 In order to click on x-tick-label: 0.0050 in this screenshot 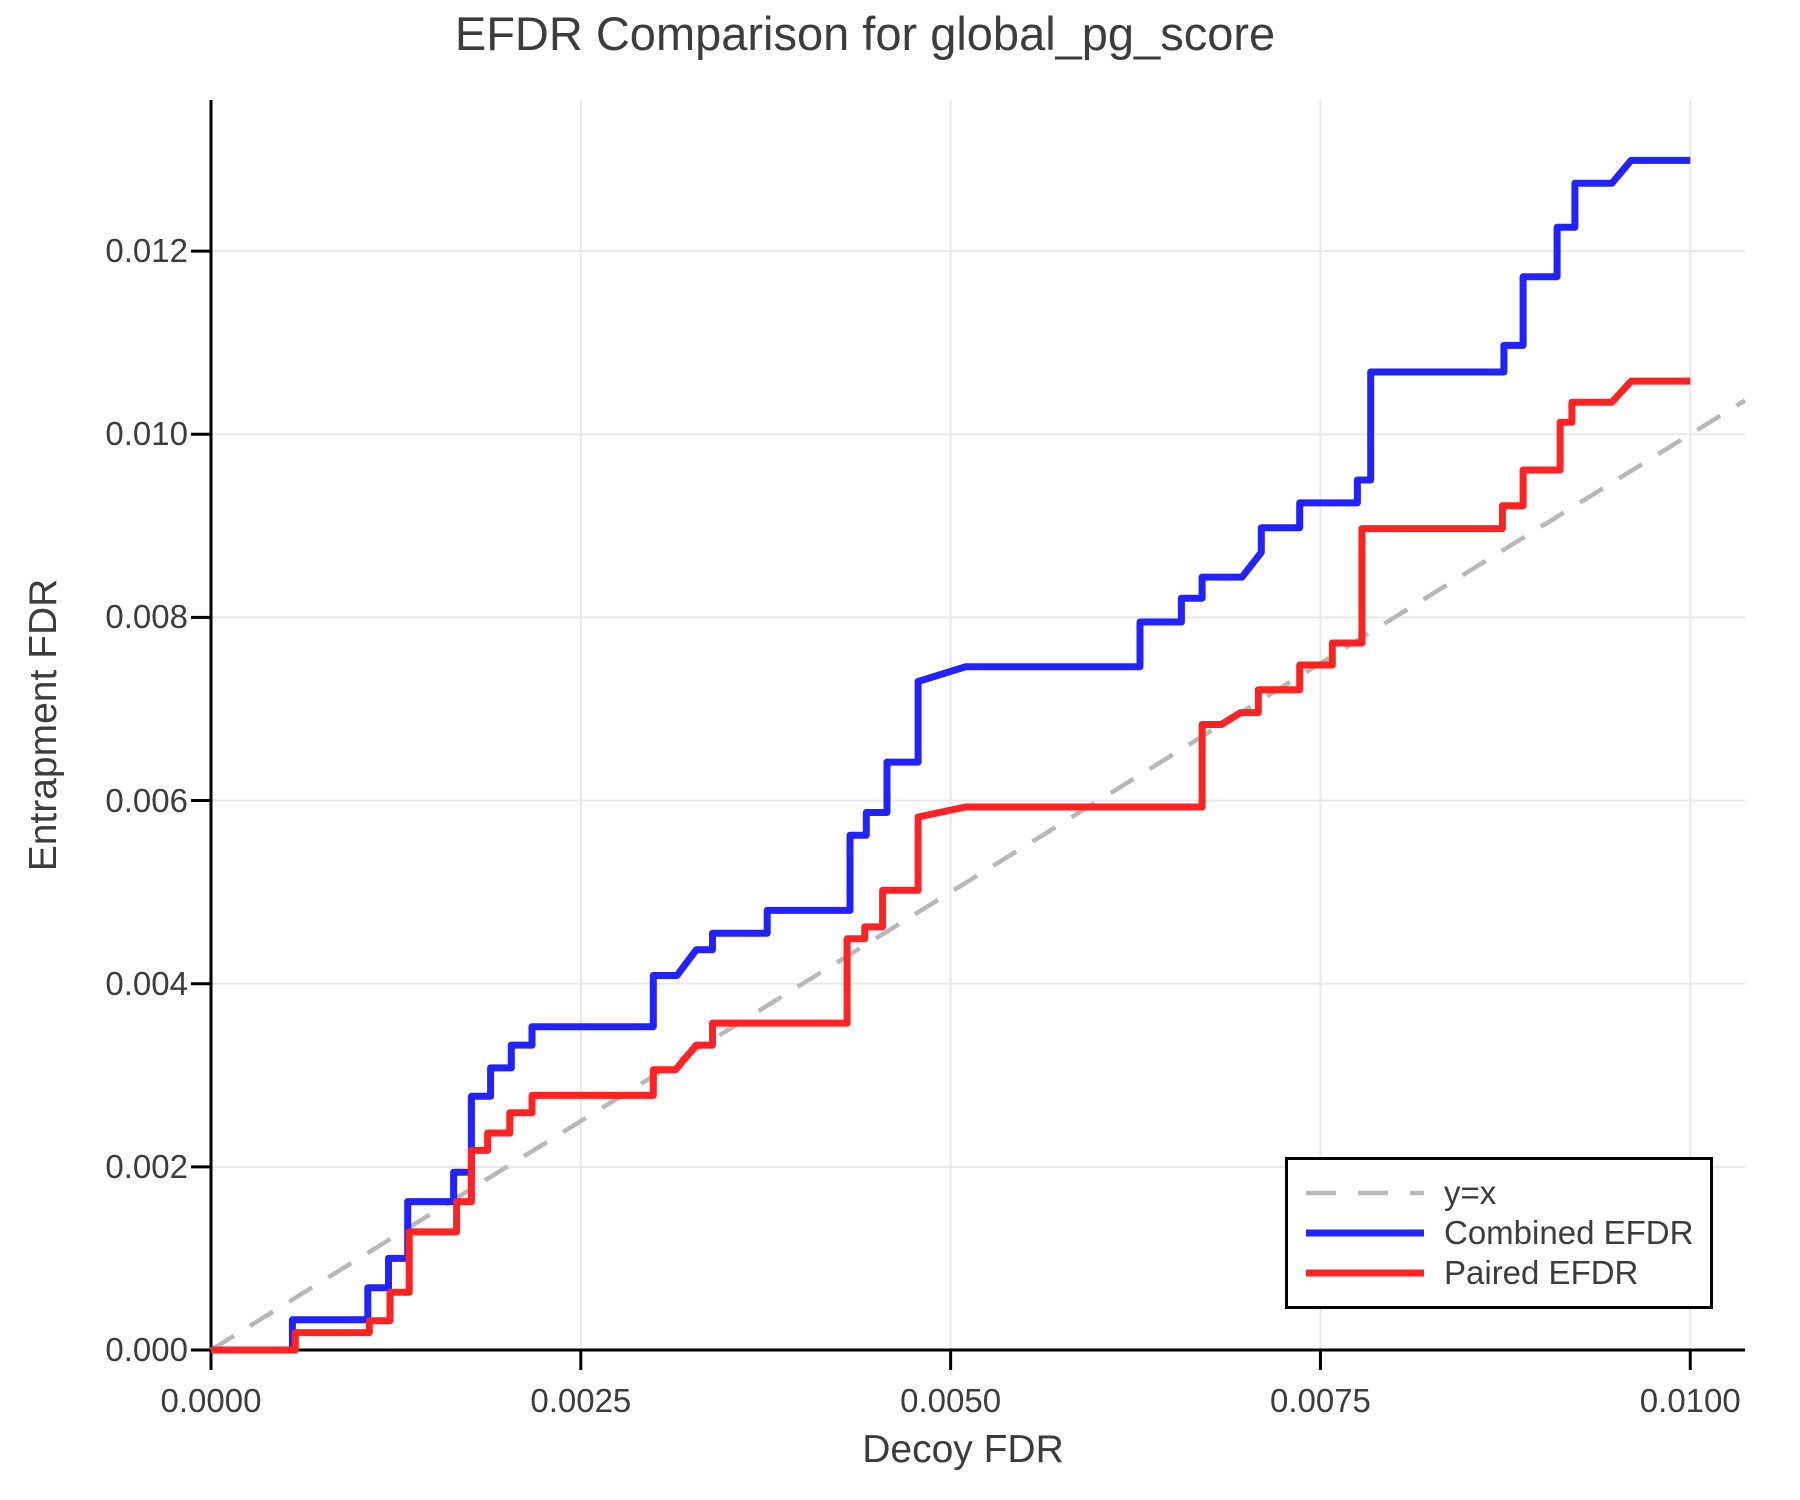, I will do `click(951, 1400)`.